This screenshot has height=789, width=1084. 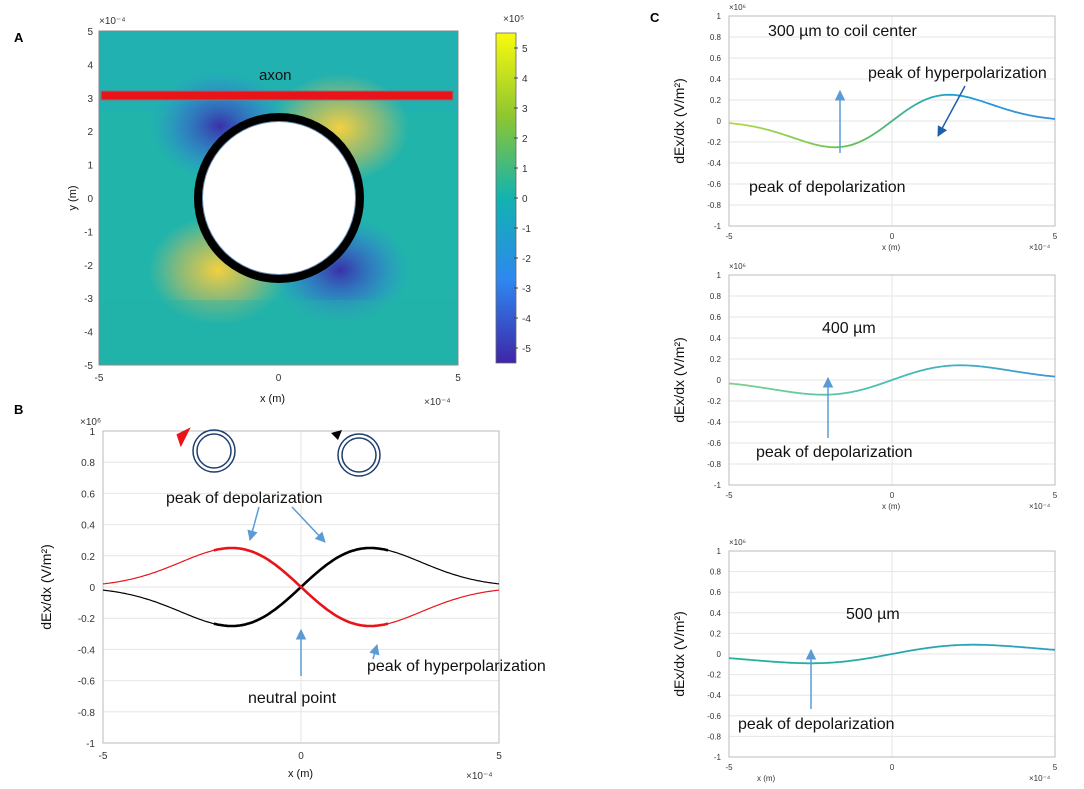 What do you see at coordinates (90, 132) in the screenshot?
I see `panel-a-y-tick: 2` at bounding box center [90, 132].